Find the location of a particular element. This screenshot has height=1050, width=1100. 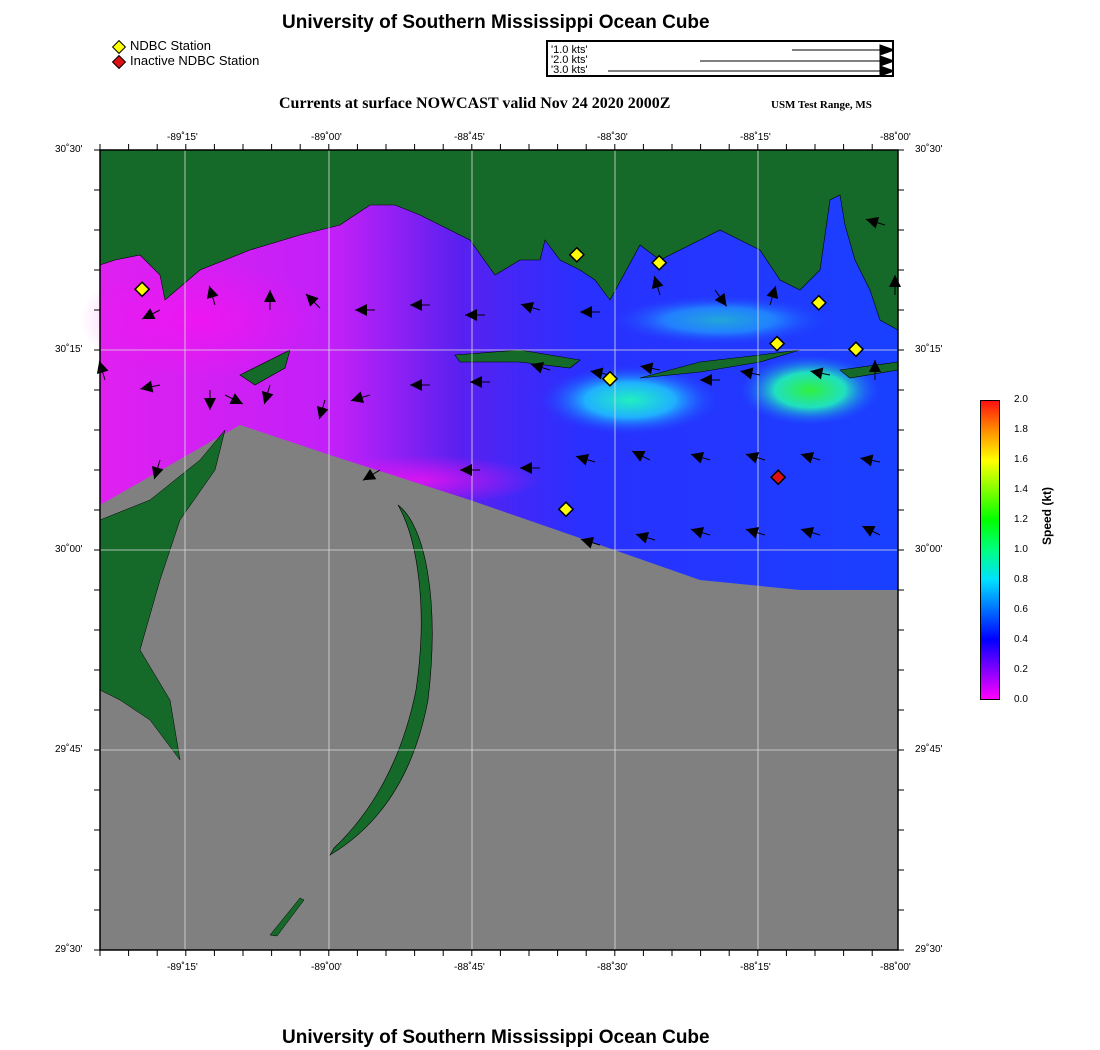

scale-label-1kt: '1.0 kts' is located at coordinates (569, 50).